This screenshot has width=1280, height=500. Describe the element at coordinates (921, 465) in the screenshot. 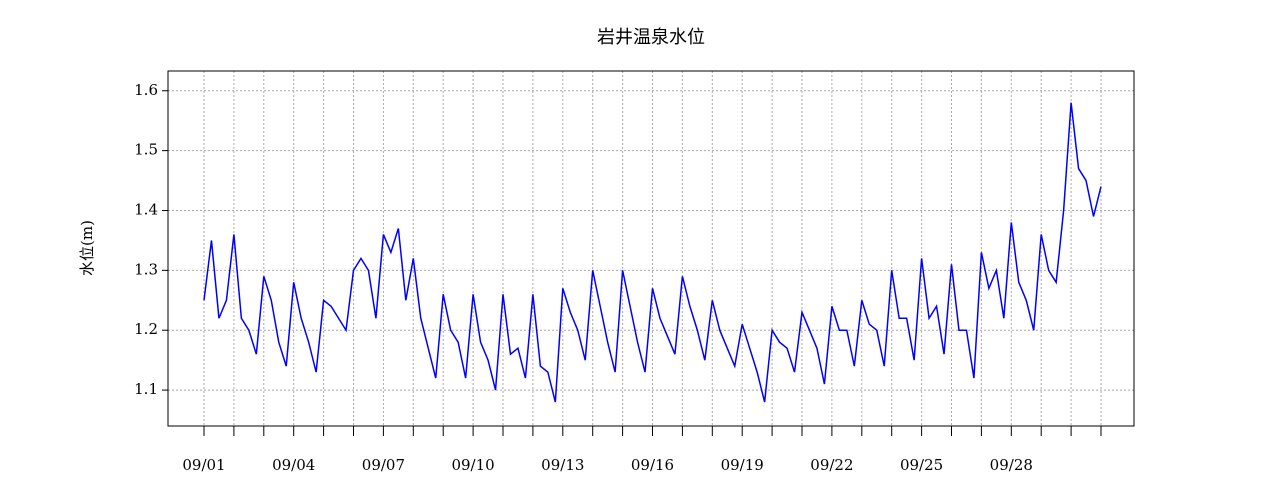

I see `x-tick-label: 09/25` at that location.